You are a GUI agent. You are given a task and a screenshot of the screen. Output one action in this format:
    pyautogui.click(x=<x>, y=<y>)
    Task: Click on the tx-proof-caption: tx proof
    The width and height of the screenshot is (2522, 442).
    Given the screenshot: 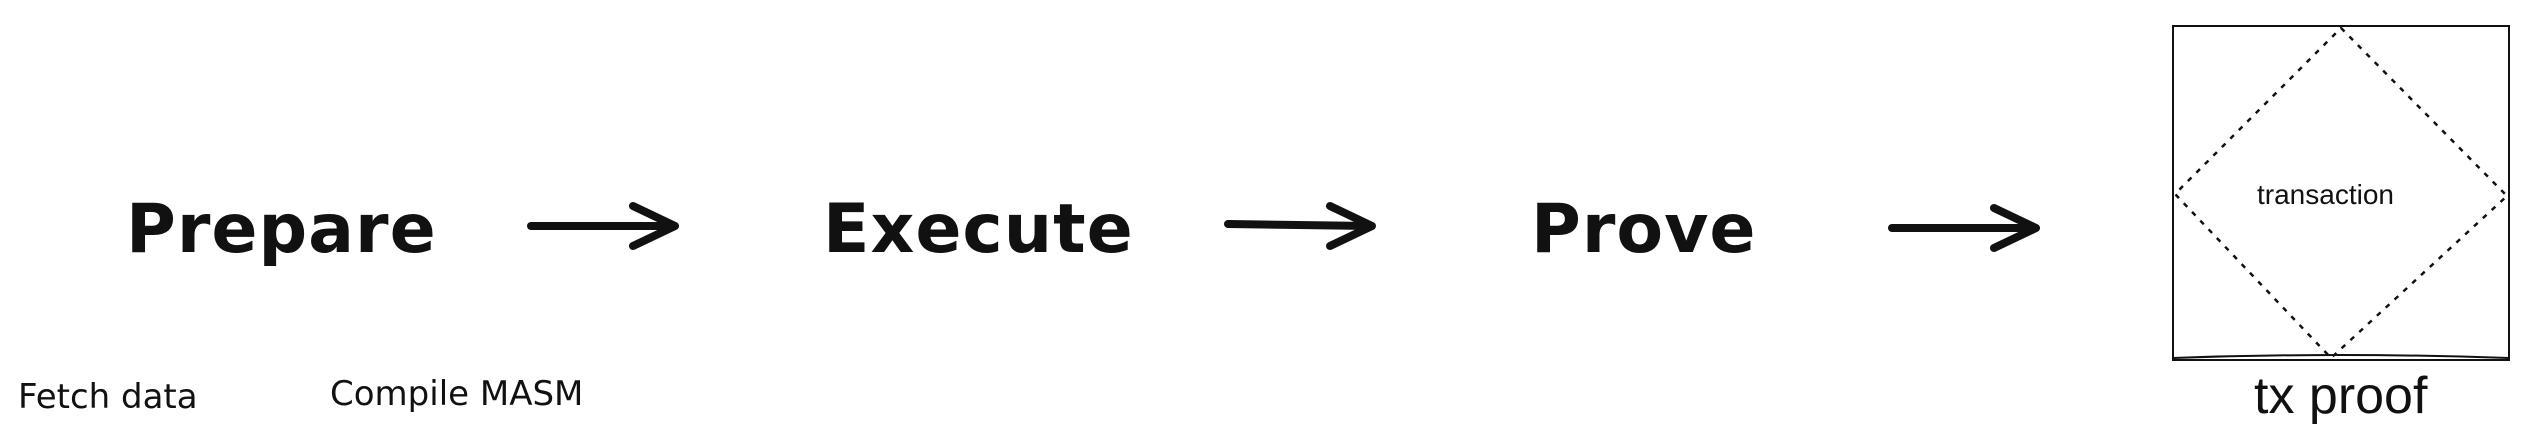 What is the action you would take?
    pyautogui.click(x=2341, y=396)
    